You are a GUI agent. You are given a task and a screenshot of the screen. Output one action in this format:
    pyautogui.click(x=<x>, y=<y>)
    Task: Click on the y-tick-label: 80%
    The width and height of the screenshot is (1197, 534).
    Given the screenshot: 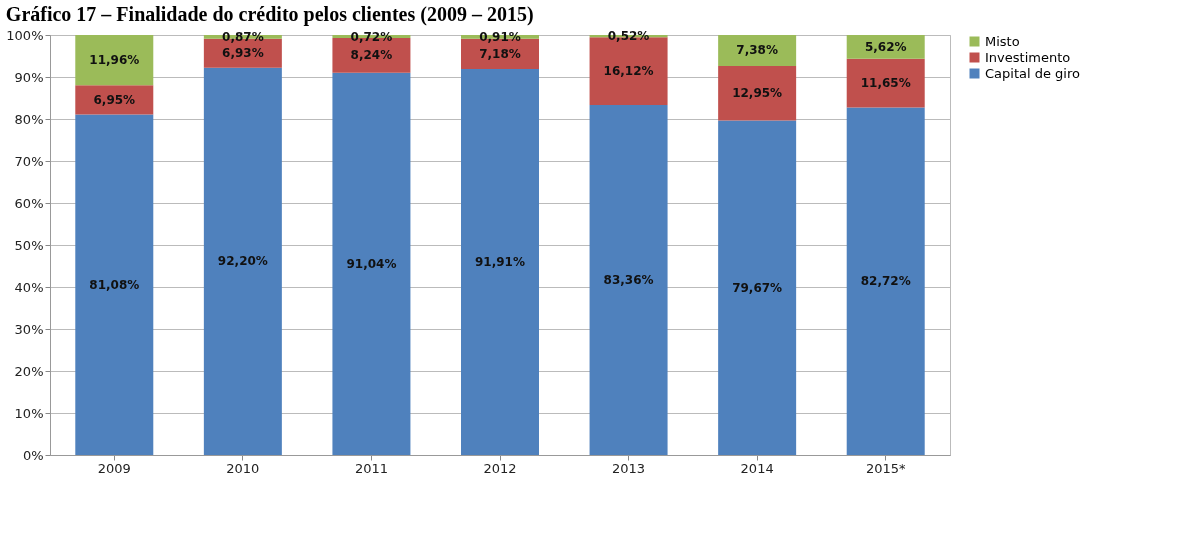 What is the action you would take?
    pyautogui.click(x=29, y=119)
    